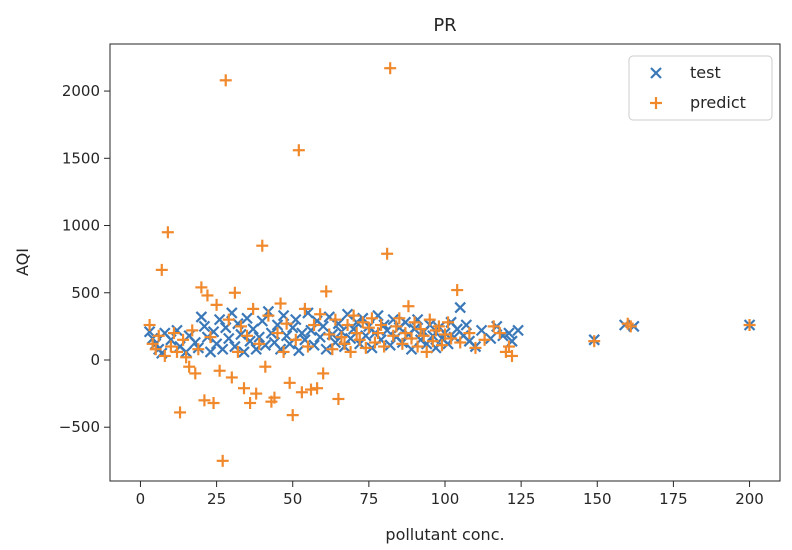  Describe the element at coordinates (84, 259) in the screenshot. I see `y-axis-ticks: −500 0 500 1000 1500 2000` at that location.